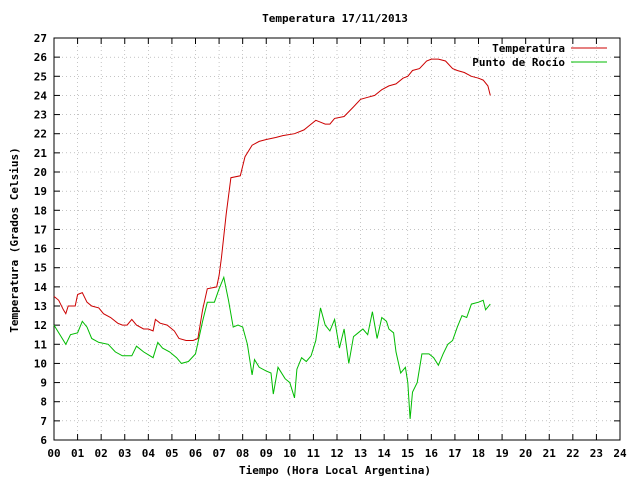  What do you see at coordinates (550, 453) in the screenshot?
I see `x-tick-label: 21` at bounding box center [550, 453].